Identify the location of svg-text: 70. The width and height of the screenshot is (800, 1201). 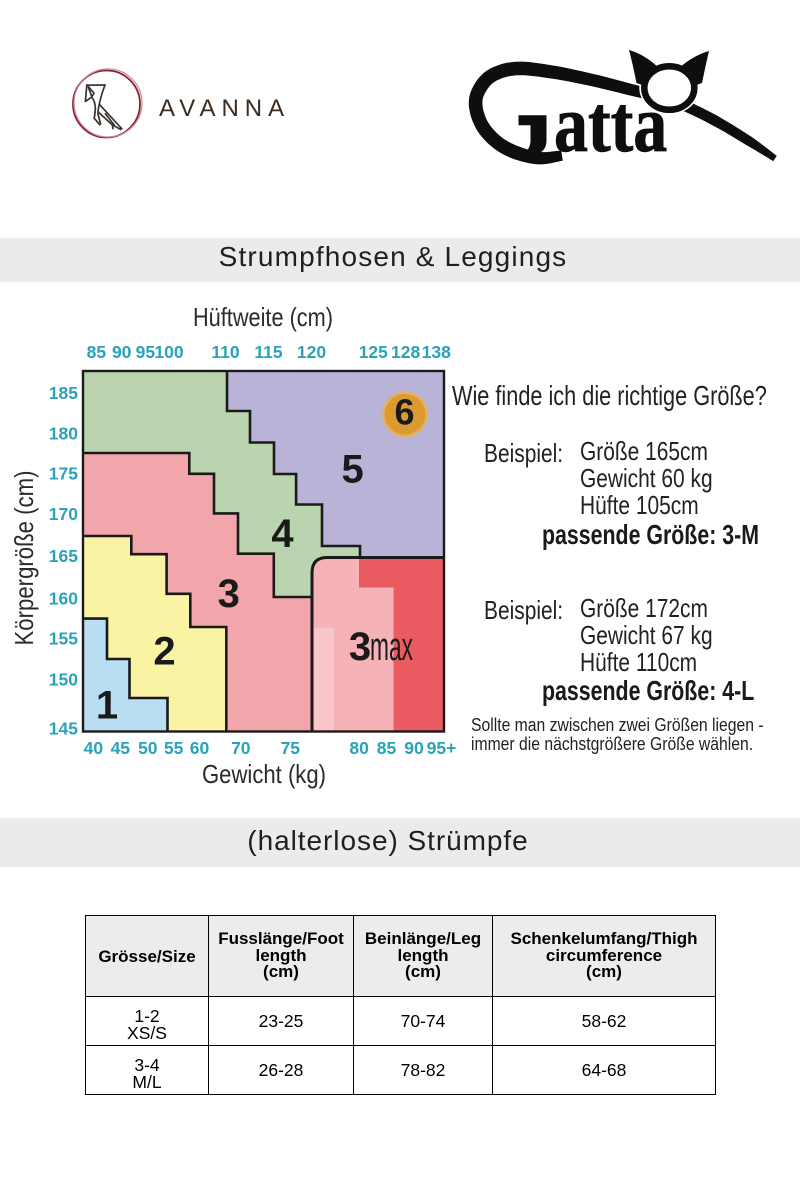
(241, 748).